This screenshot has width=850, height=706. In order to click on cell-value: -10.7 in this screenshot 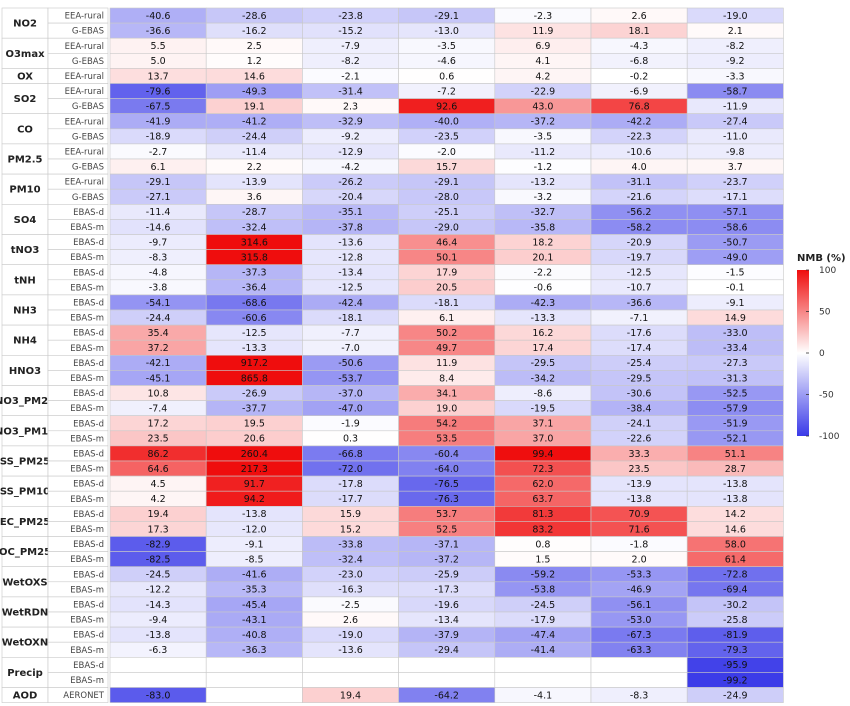, I will do `click(639, 288)`.